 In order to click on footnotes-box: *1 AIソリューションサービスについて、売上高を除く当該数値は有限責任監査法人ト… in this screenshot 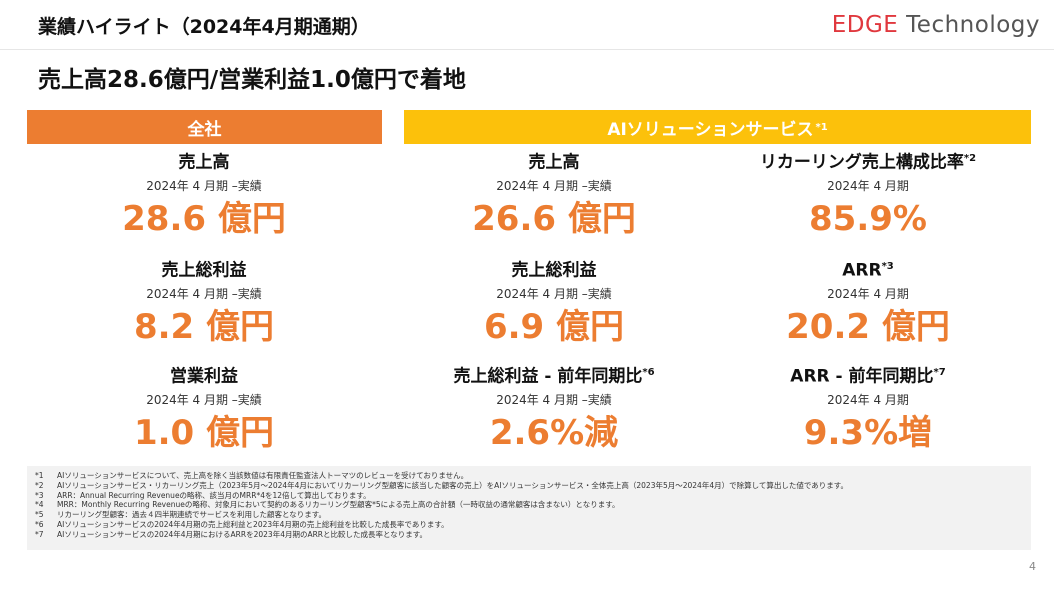, I will do `click(529, 508)`.